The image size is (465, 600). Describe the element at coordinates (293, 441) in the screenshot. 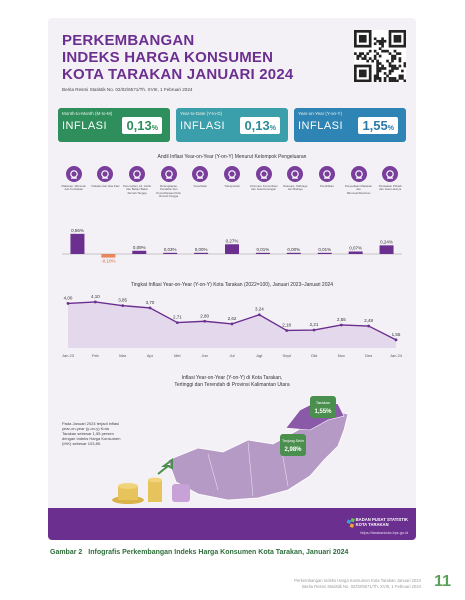

I see `tanjung-selor-marker-name: Tanjung Selor` at that location.